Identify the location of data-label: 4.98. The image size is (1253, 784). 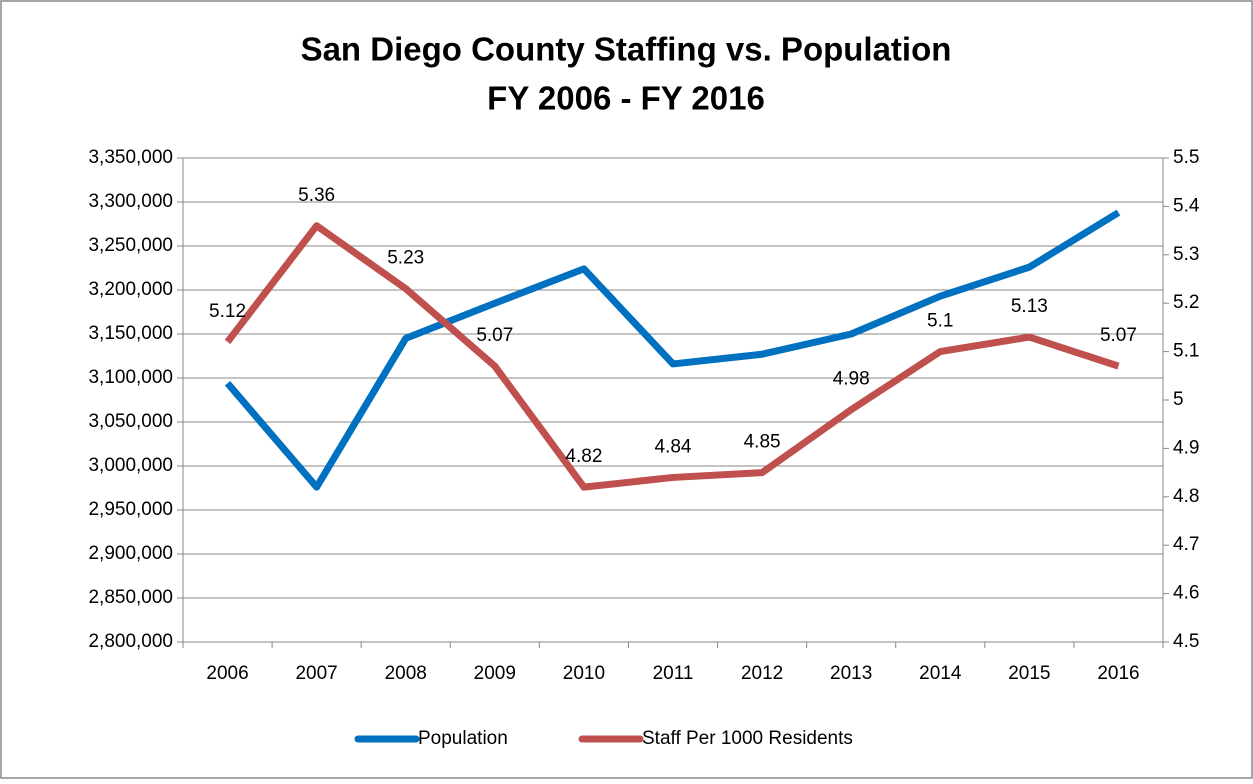
(851, 379).